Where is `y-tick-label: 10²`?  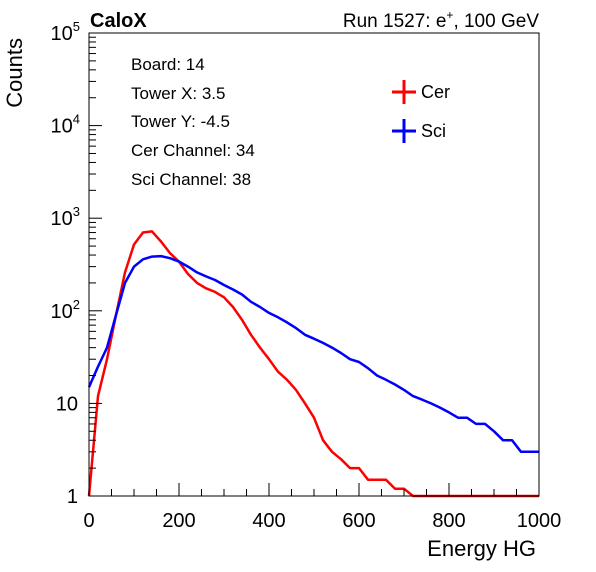
y-tick-label: 10² is located at coordinates (65, 310).